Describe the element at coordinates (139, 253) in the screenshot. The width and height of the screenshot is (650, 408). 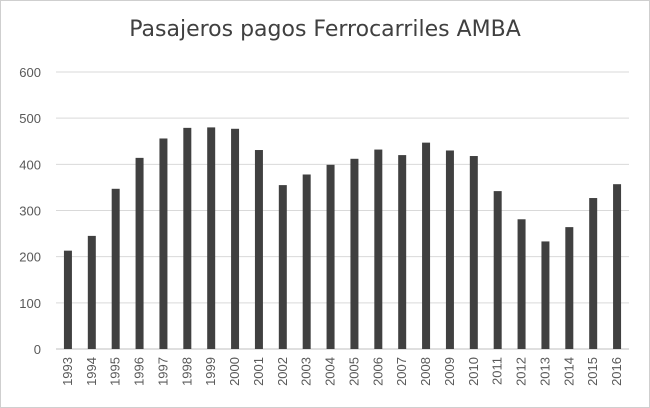
I see `bar-1996` at that location.